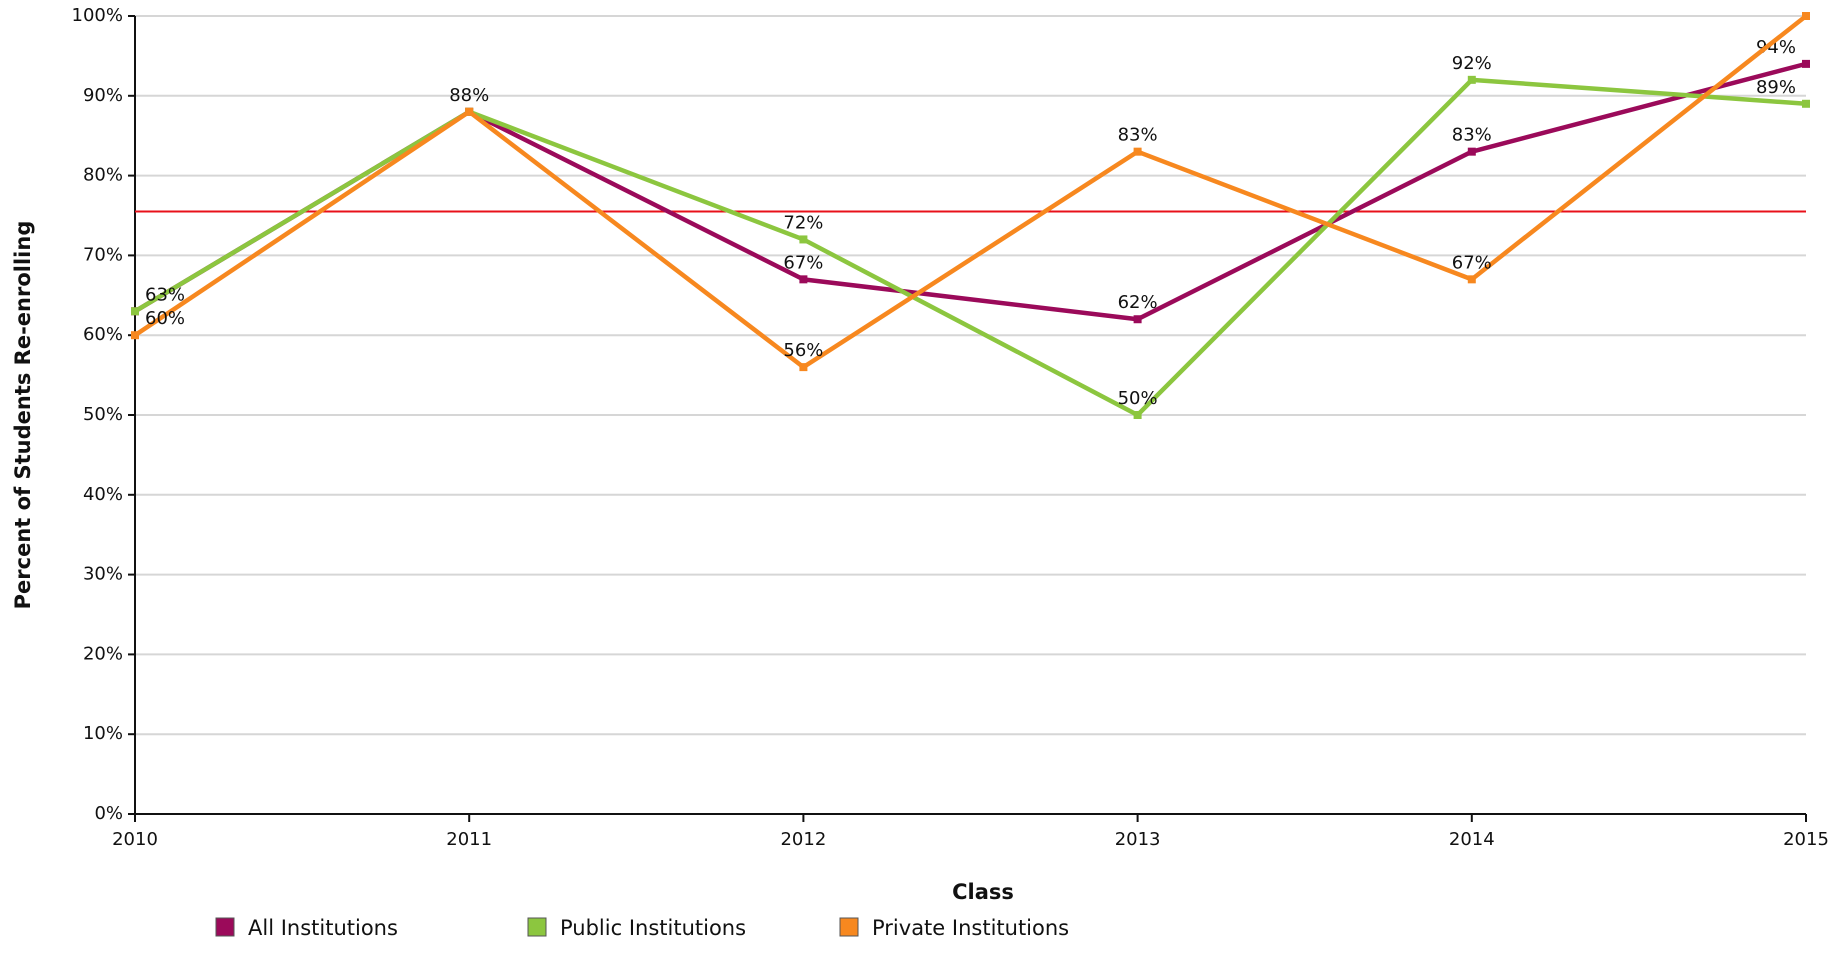  What do you see at coordinates (803, 222) in the screenshot?
I see `data-label: 72%` at bounding box center [803, 222].